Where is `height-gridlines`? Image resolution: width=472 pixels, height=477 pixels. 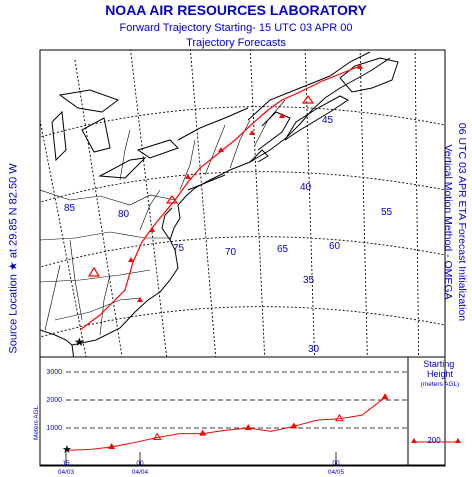
height-gridlines is located at coordinates (237, 400).